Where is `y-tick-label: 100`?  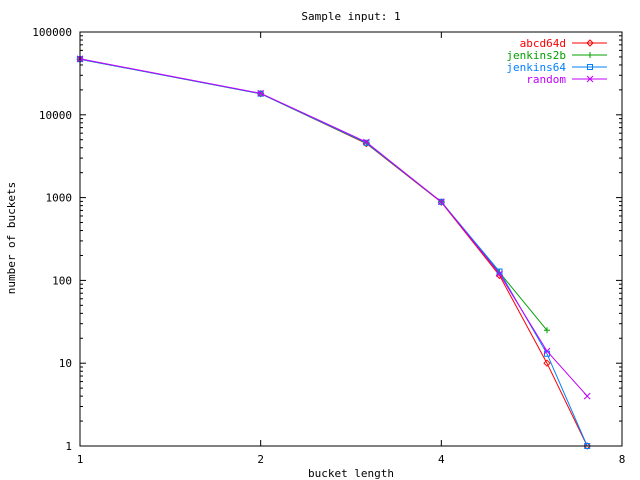 y-tick-label: 100 is located at coordinates (62, 280).